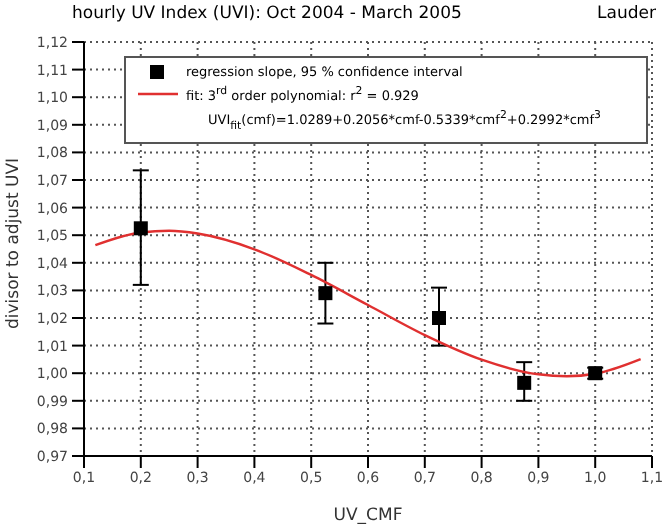  What do you see at coordinates (267, 14) in the screenshot?
I see `chart-title: hourly UV Index (UVI): Oct 2004 - March 2005` at bounding box center [267, 14].